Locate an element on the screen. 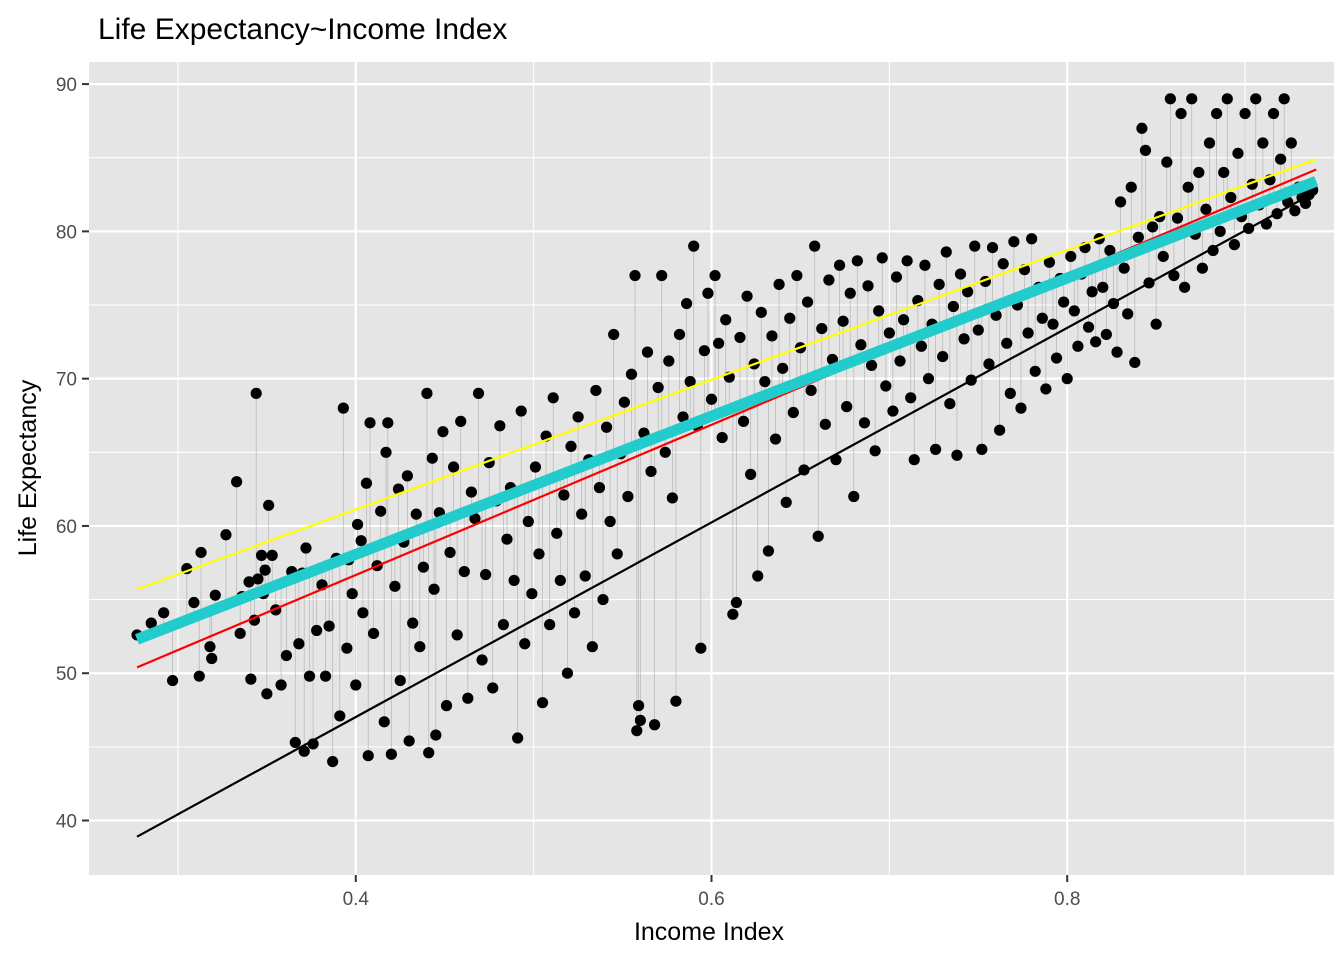 The image size is (1344, 960). y-axis: 40 50 60 70 80 90 is located at coordinates (72, 454).